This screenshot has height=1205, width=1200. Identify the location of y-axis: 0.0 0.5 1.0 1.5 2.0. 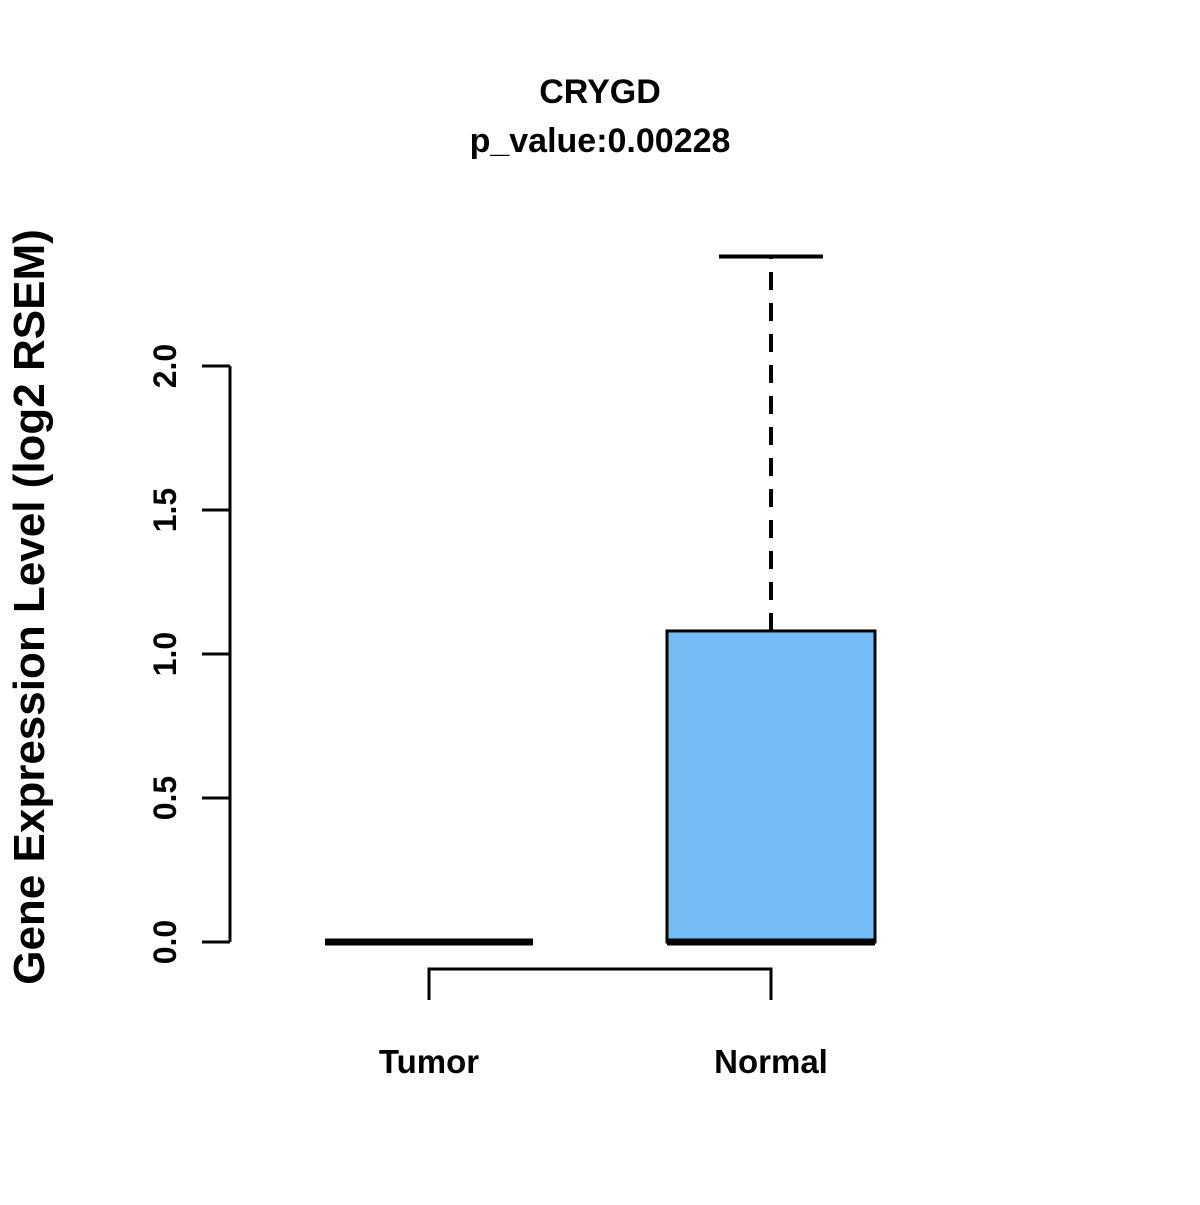
(189, 654).